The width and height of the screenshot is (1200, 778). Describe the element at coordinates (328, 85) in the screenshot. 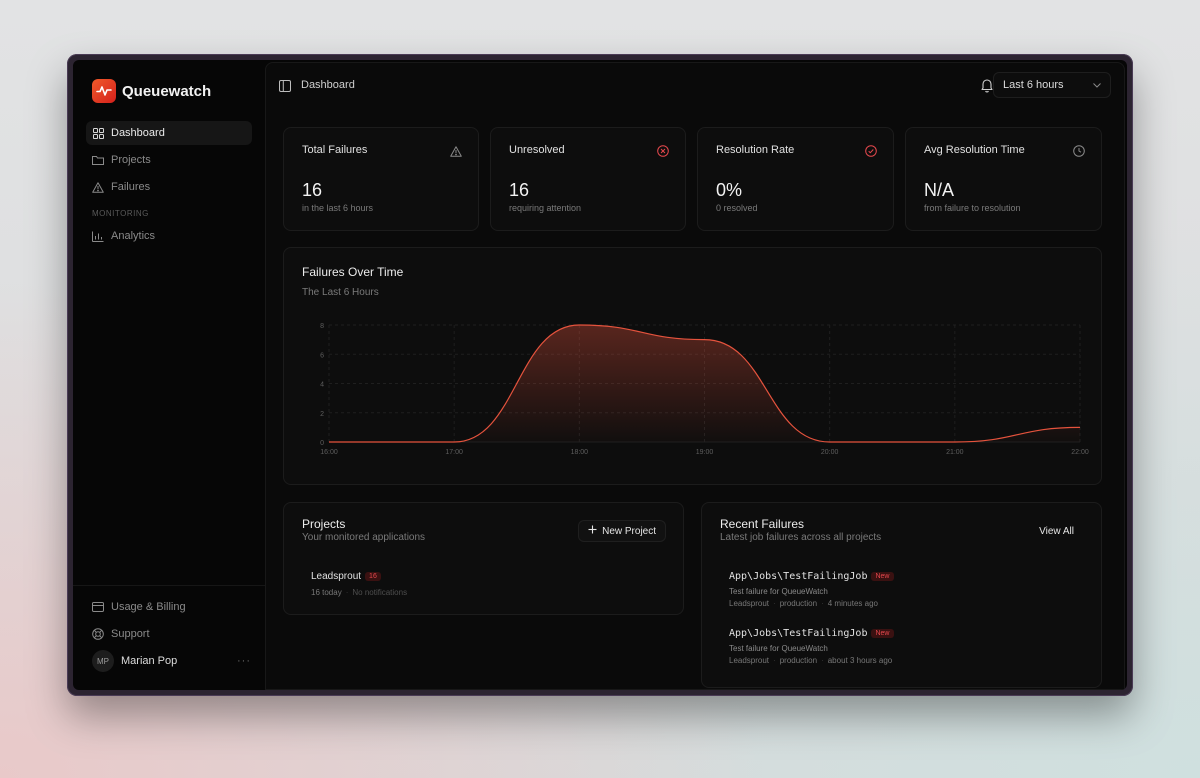

I see `breadcrumb: Dashboard` at that location.